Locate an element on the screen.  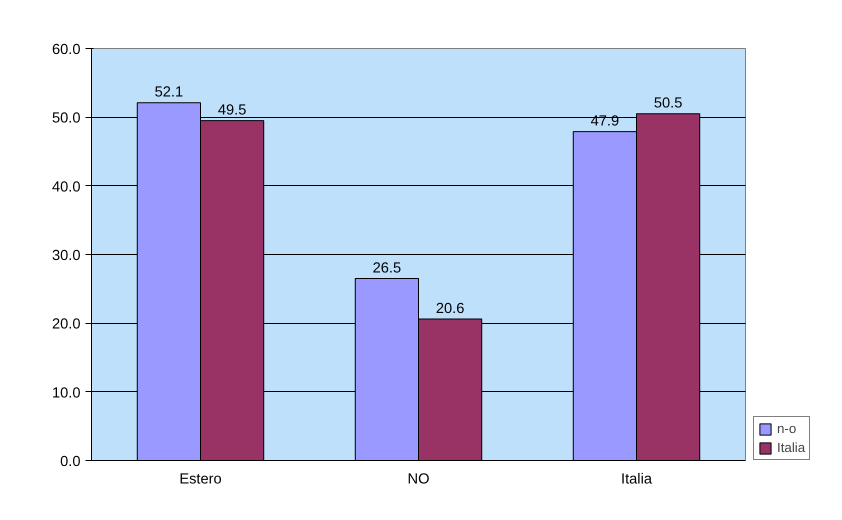
data-label: 20.6 is located at coordinates (450, 309).